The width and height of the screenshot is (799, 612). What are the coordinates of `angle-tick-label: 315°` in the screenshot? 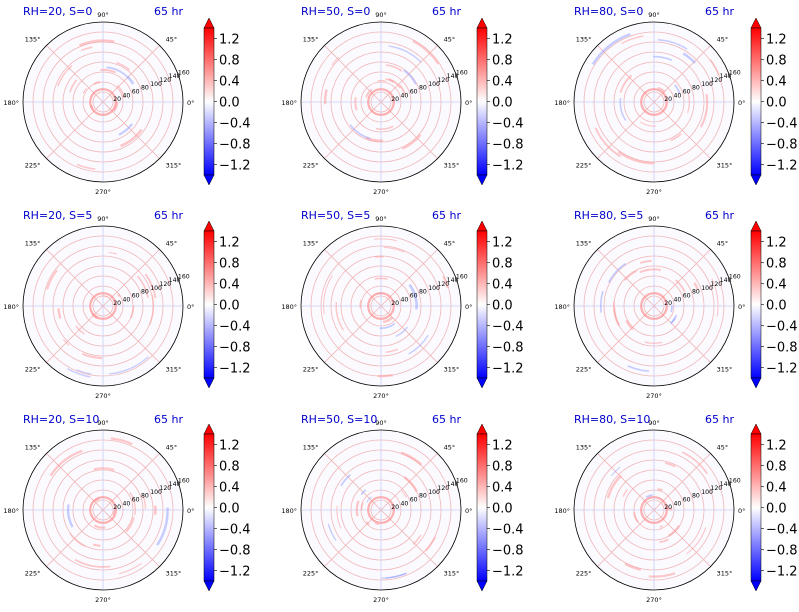 It's located at (725, 574).